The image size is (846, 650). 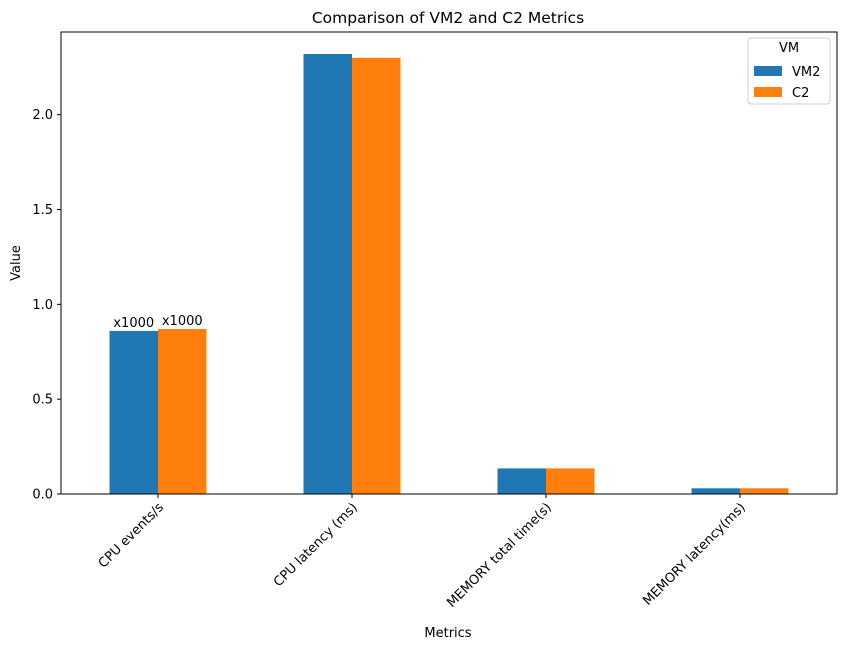 I want to click on legend-swatch-c2, so click(x=768, y=92).